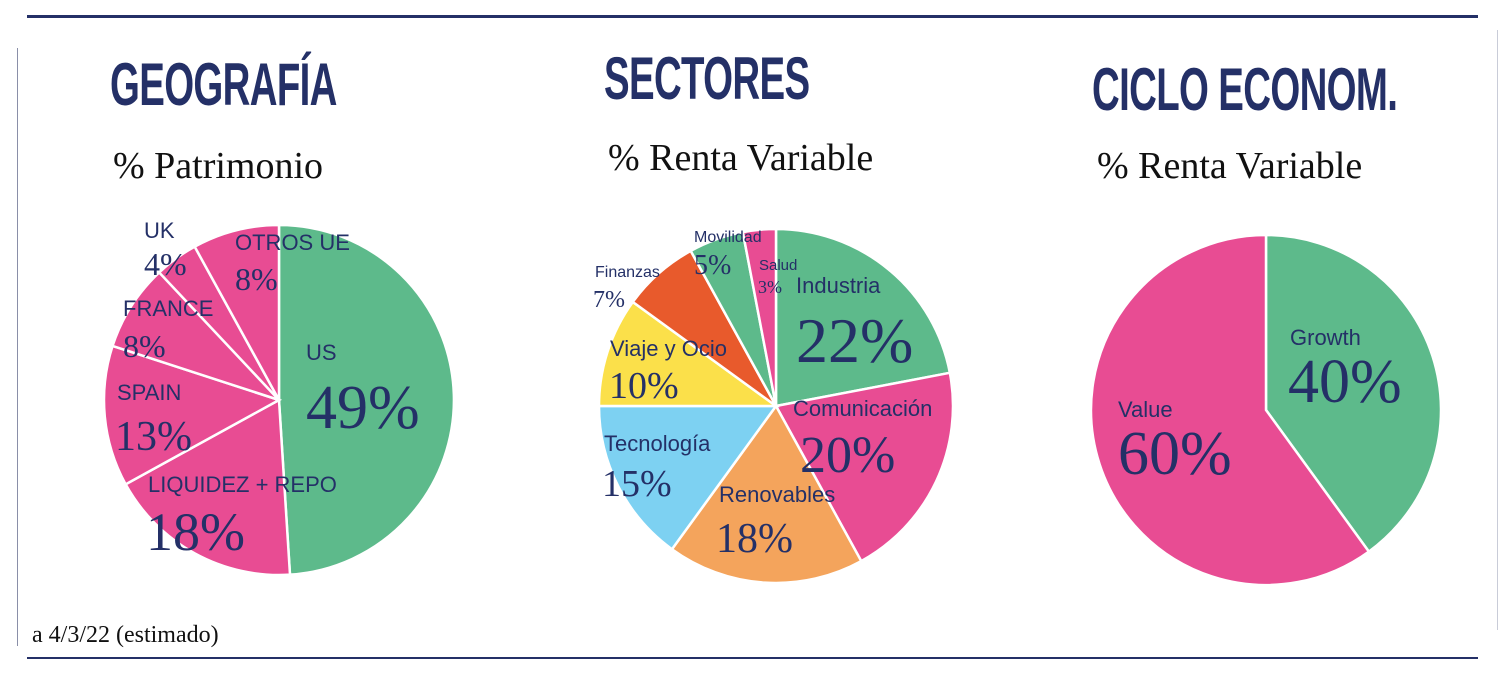 The height and width of the screenshot is (679, 1504). I want to click on sectores-value-industria: 22%, so click(854, 340).